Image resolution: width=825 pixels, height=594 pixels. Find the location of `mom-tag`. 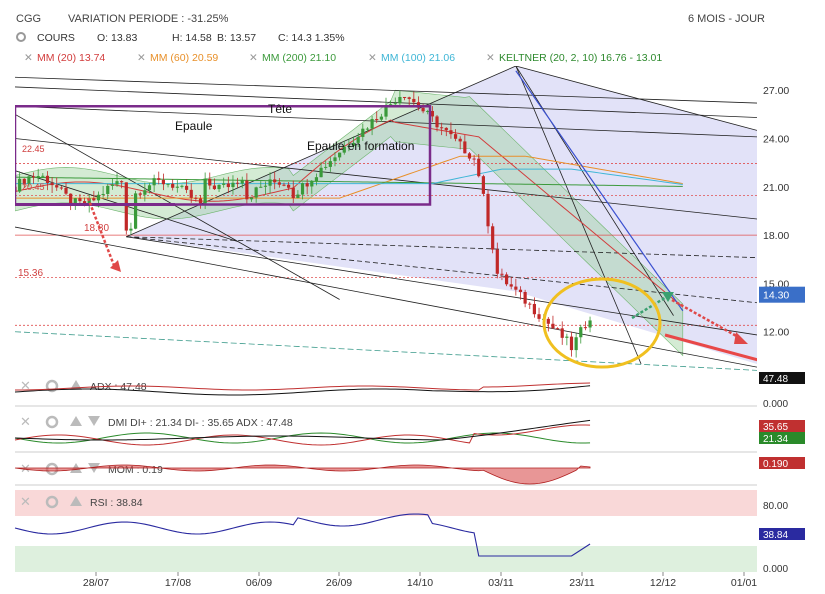

mom-tag is located at coordinates (782, 463).